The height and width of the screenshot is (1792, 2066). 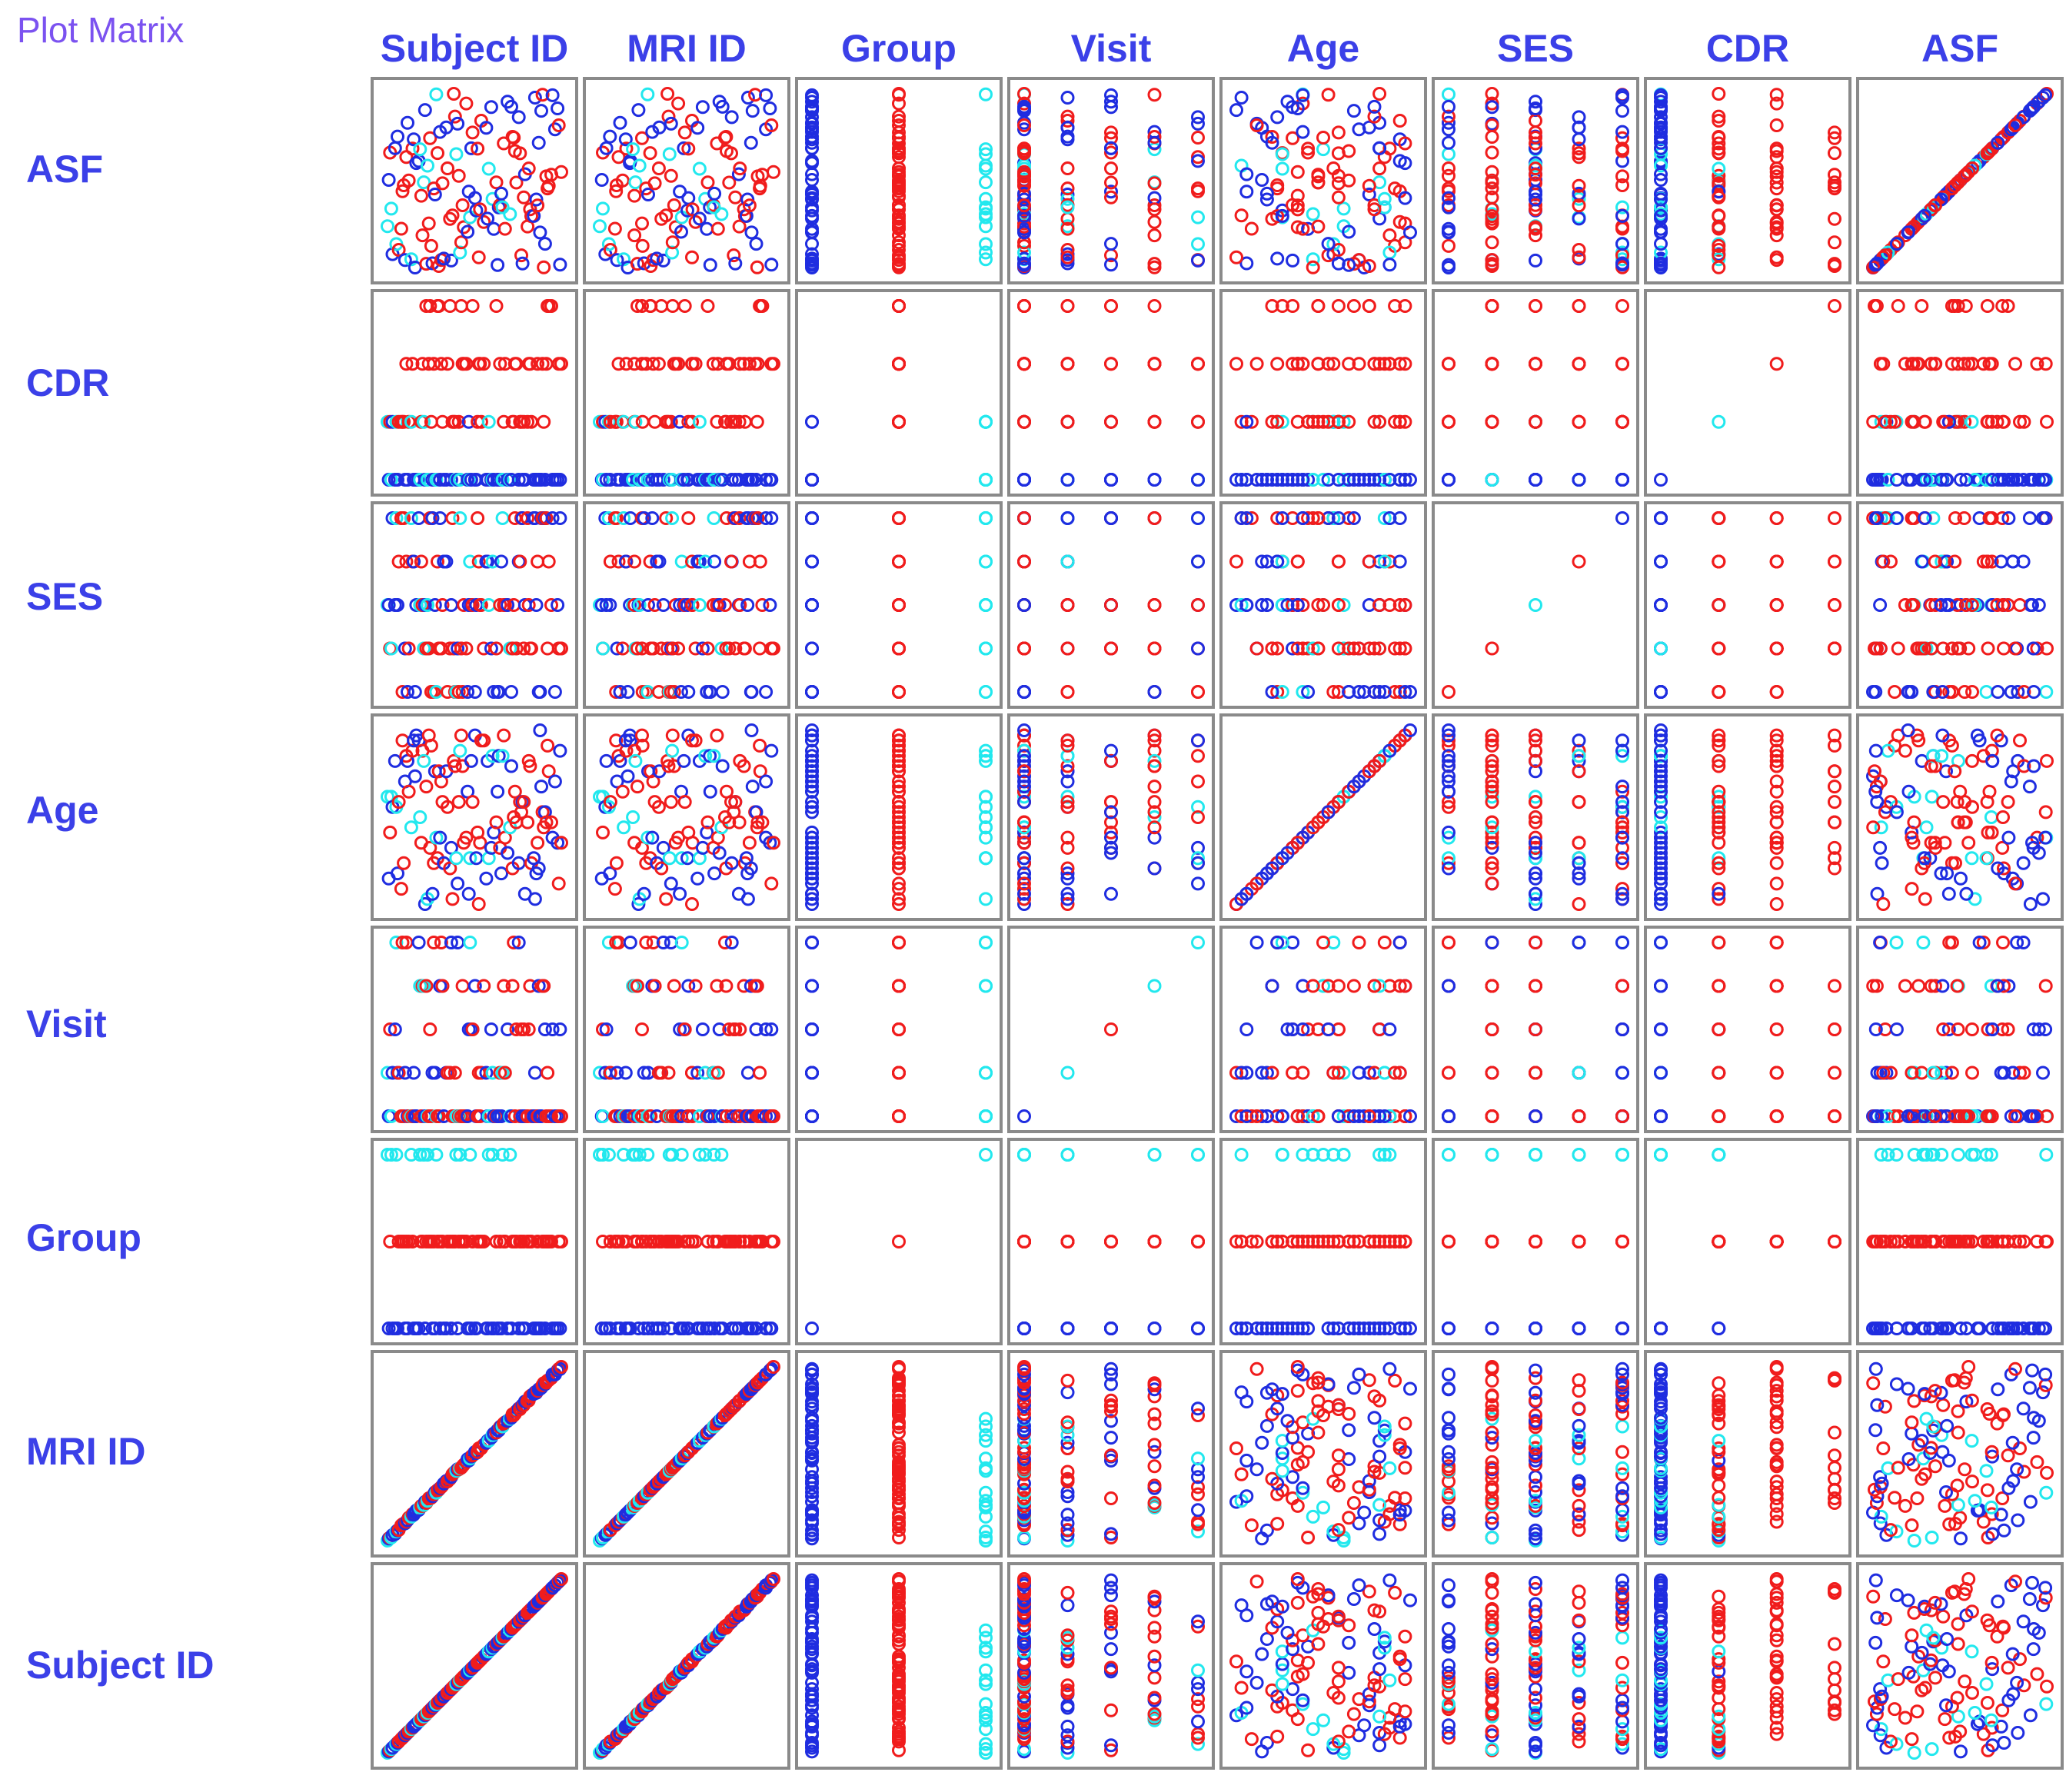 I want to click on panel-group-vs-group, so click(x=899, y=1241).